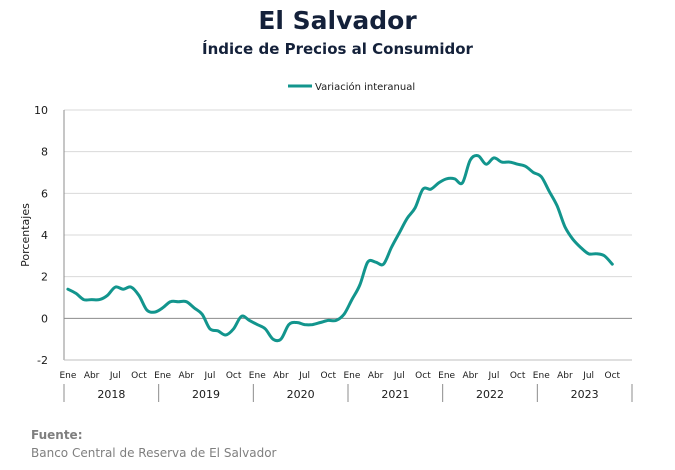 This screenshot has height=470, width=675. Describe the element at coordinates (337, 49) in the screenshot. I see `chart-subtitle: Índice de Precios al Consumidor` at that location.